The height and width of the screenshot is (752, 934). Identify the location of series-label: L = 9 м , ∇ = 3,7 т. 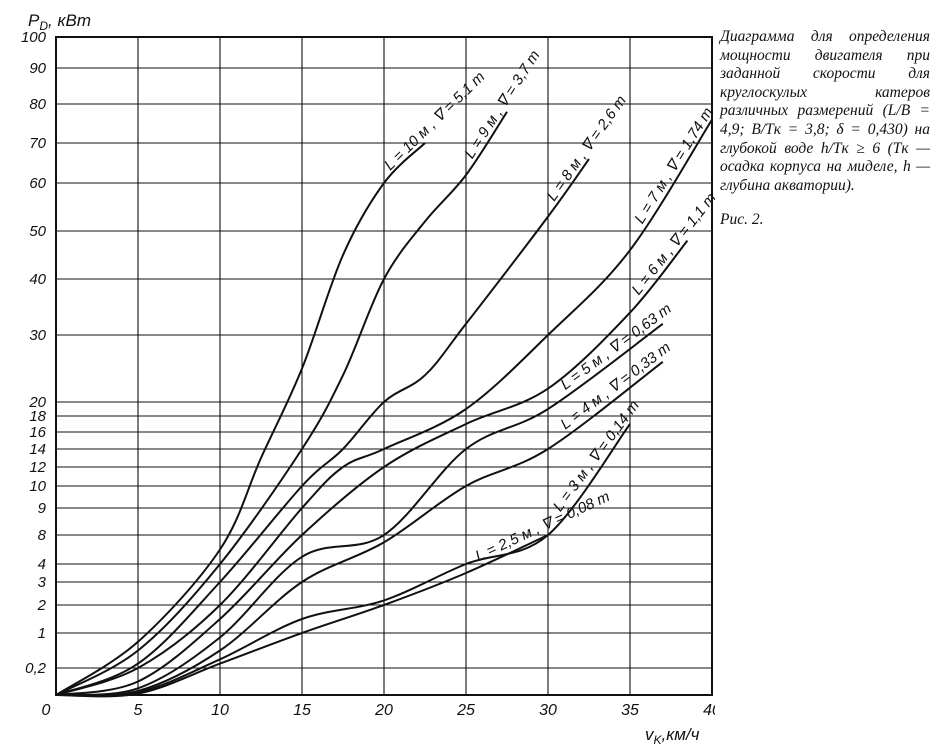
(502, 104).